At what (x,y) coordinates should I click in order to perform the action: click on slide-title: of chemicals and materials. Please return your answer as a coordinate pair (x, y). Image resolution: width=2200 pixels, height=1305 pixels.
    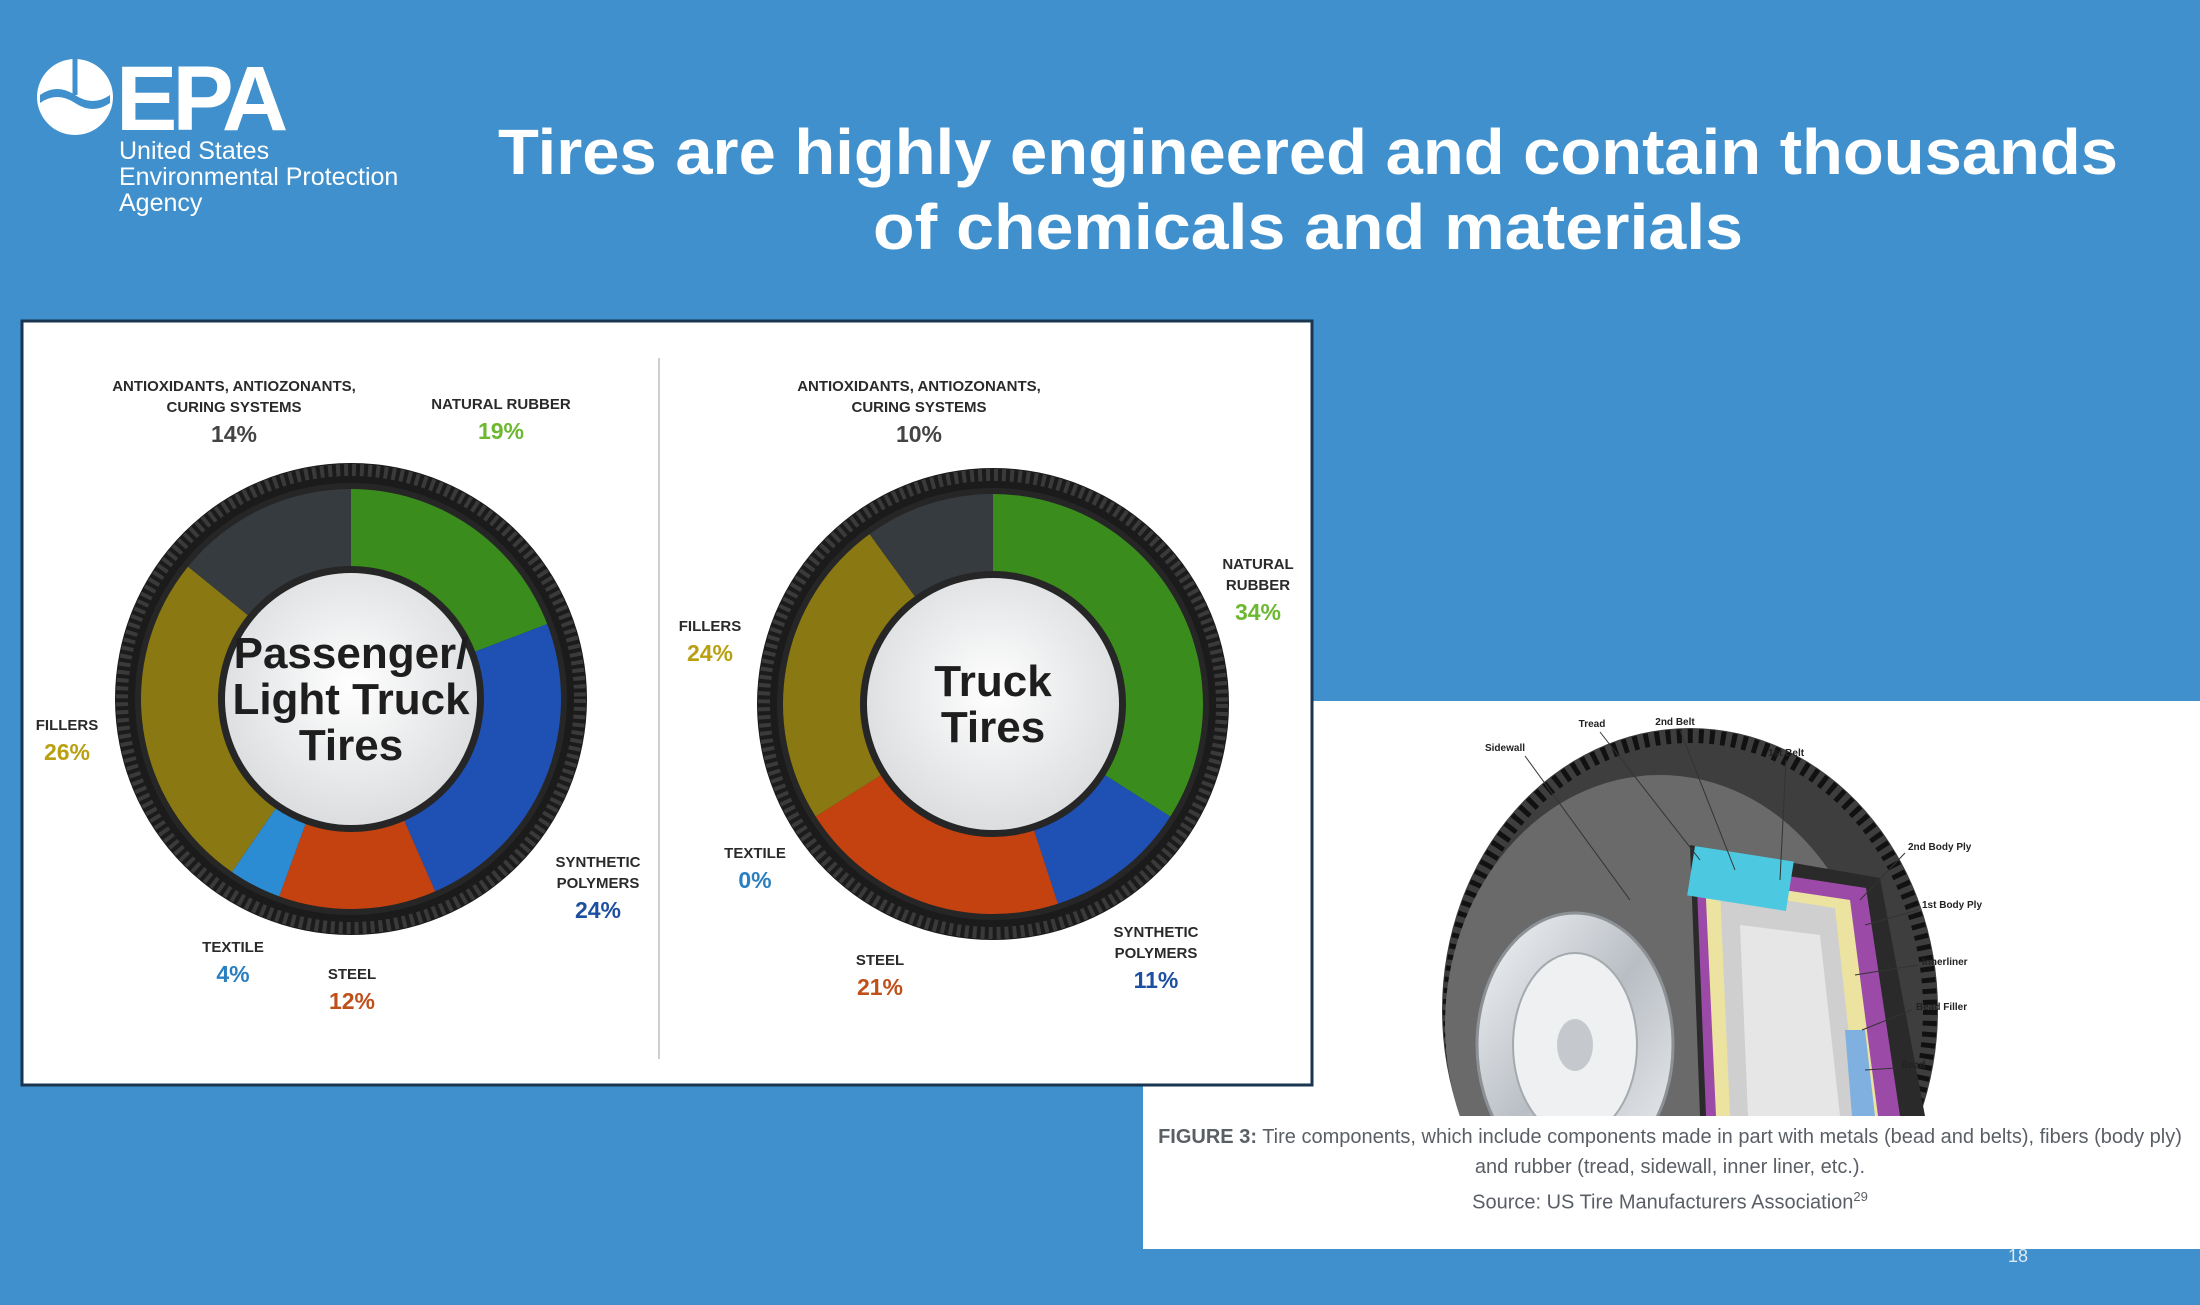
    Looking at the image, I should click on (1308, 227).